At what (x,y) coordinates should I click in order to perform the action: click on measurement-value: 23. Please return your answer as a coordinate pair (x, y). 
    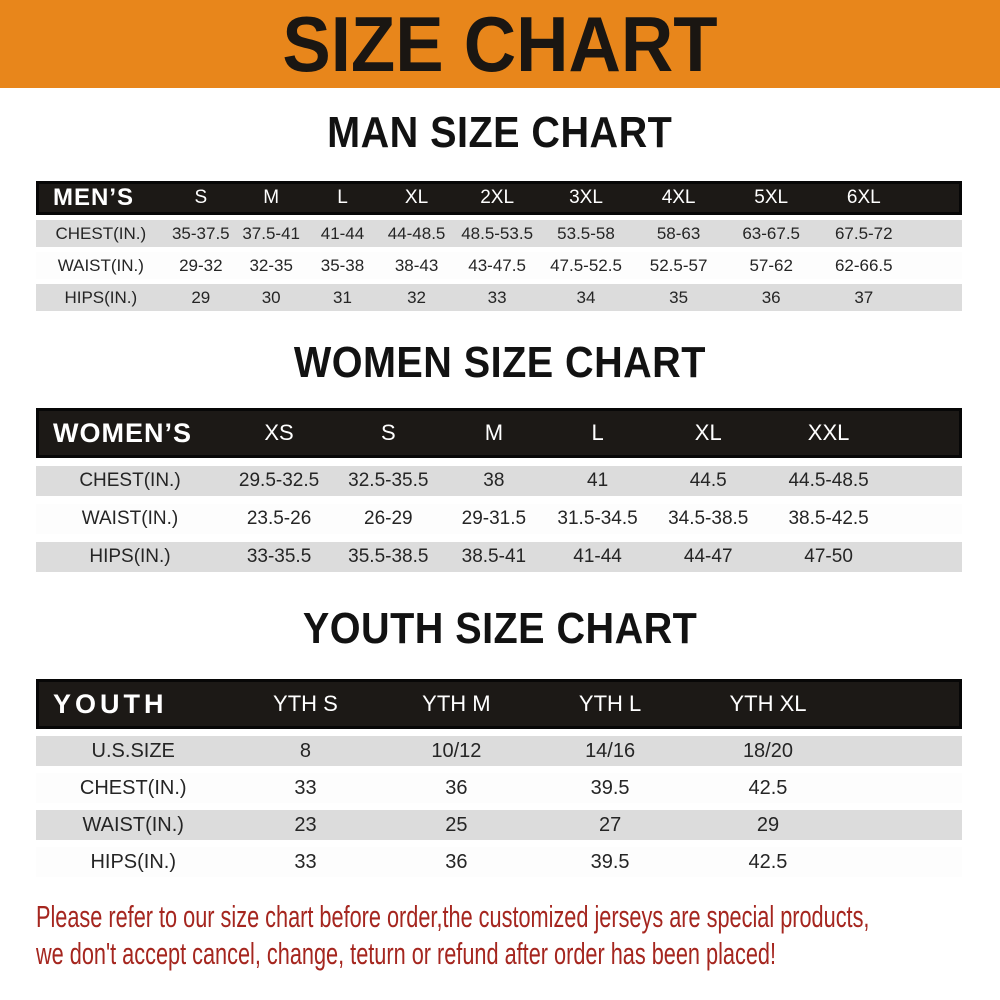
    Looking at the image, I should click on (305, 825).